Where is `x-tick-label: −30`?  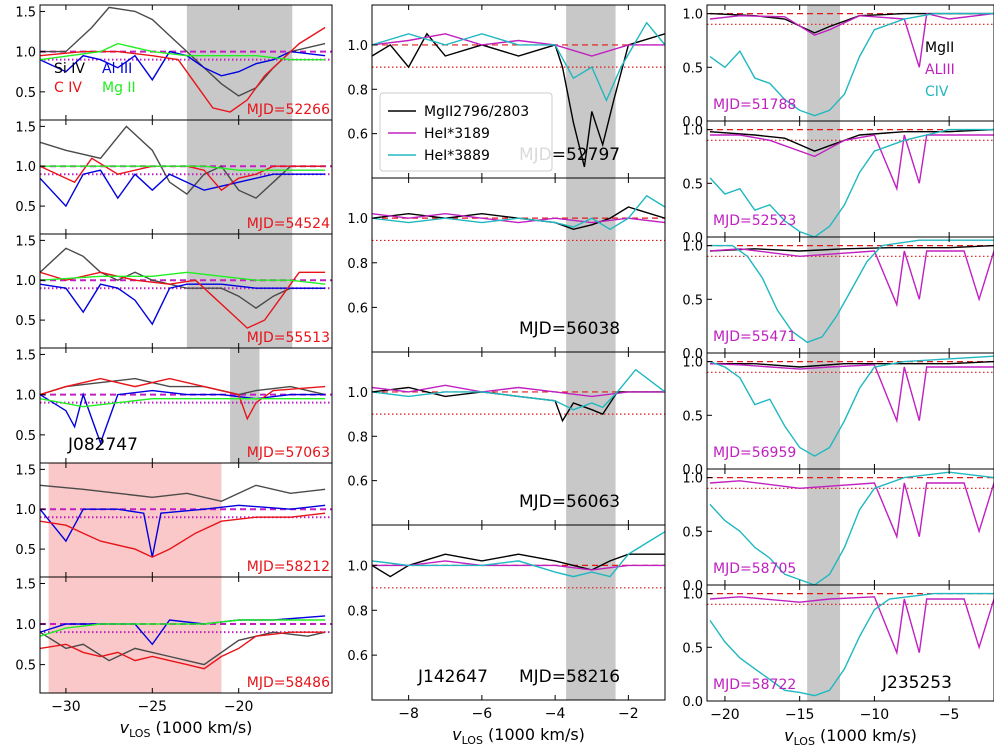 x-tick-label: −30 is located at coordinates (66, 707).